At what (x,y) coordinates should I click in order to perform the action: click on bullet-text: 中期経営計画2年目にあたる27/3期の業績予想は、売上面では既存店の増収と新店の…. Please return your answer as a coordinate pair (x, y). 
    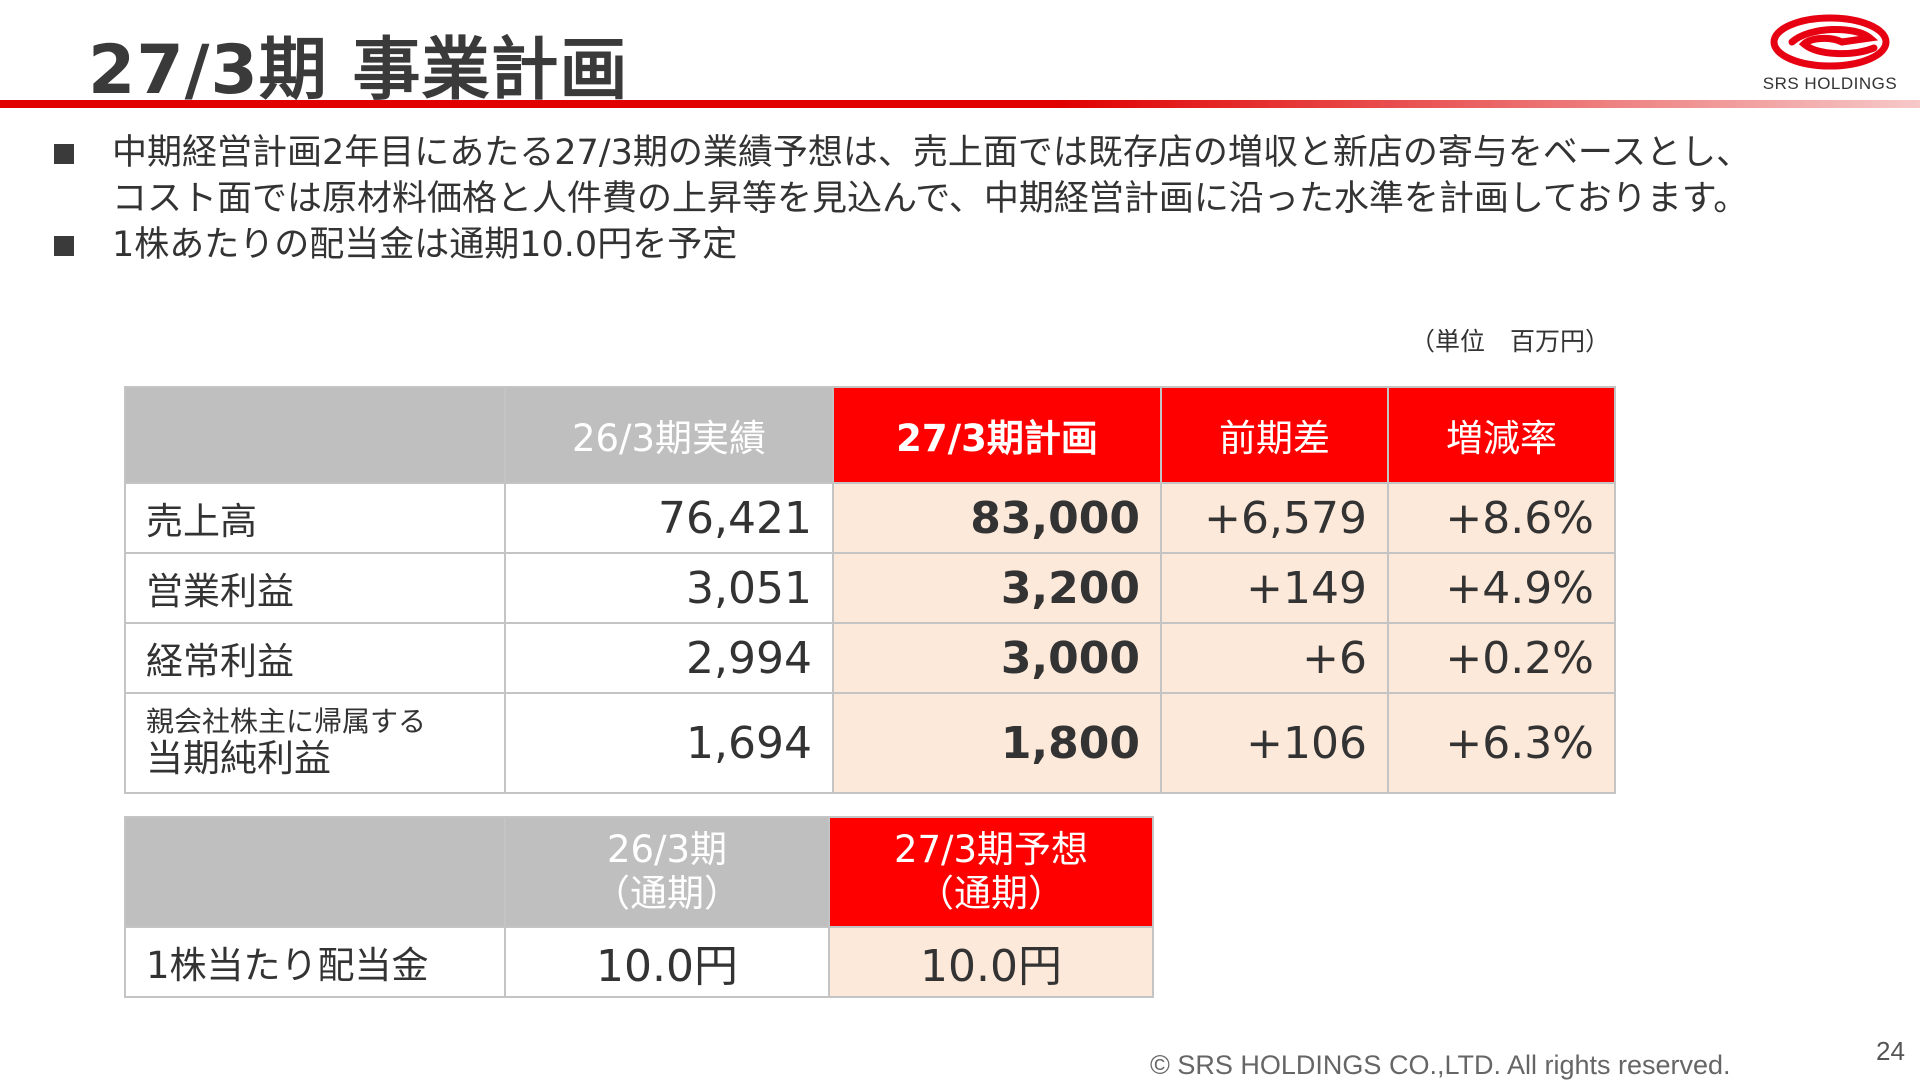
    Looking at the image, I should click on (932, 176).